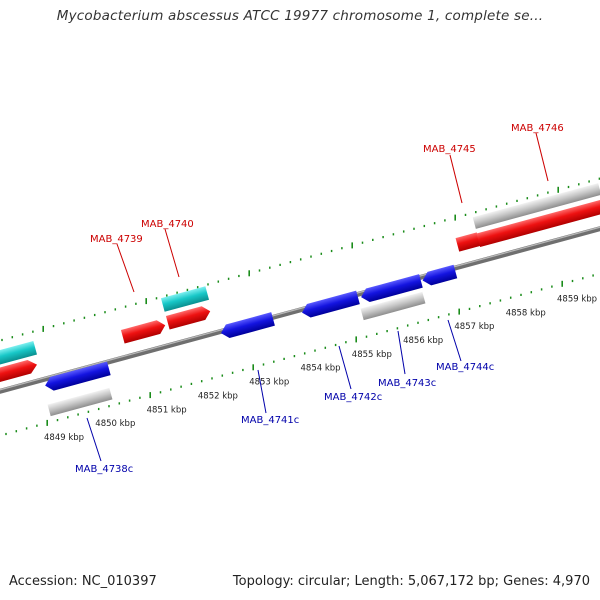  I want to click on gene-label-mab-4739: MAB_4739, so click(116, 239).